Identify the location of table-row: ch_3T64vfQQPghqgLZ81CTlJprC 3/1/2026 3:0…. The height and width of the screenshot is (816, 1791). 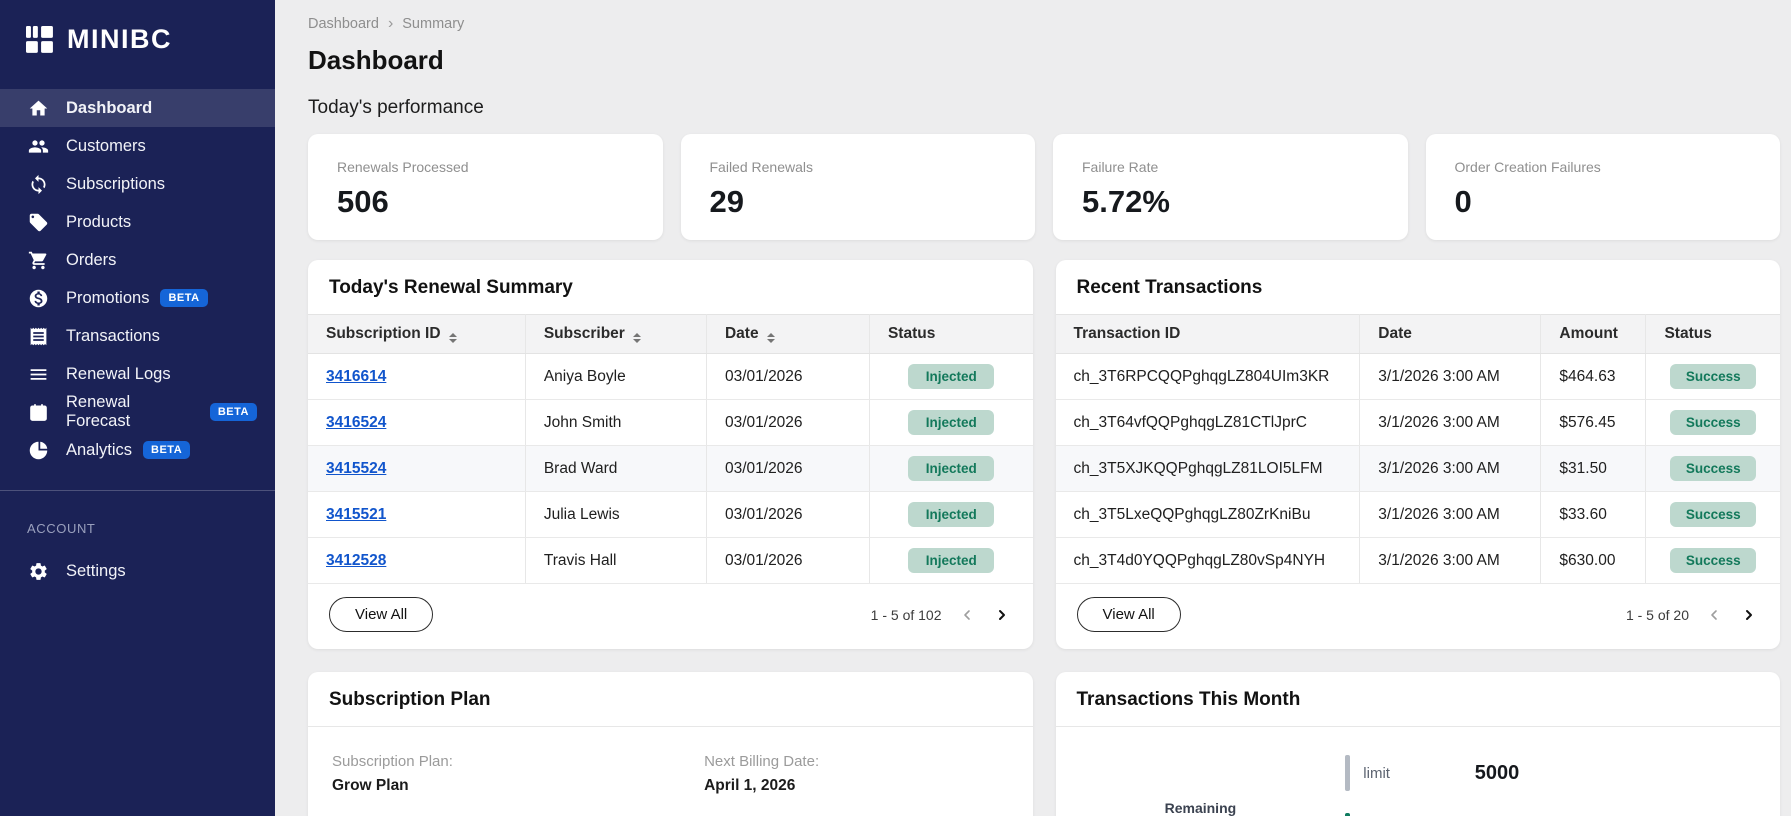
(1417, 422).